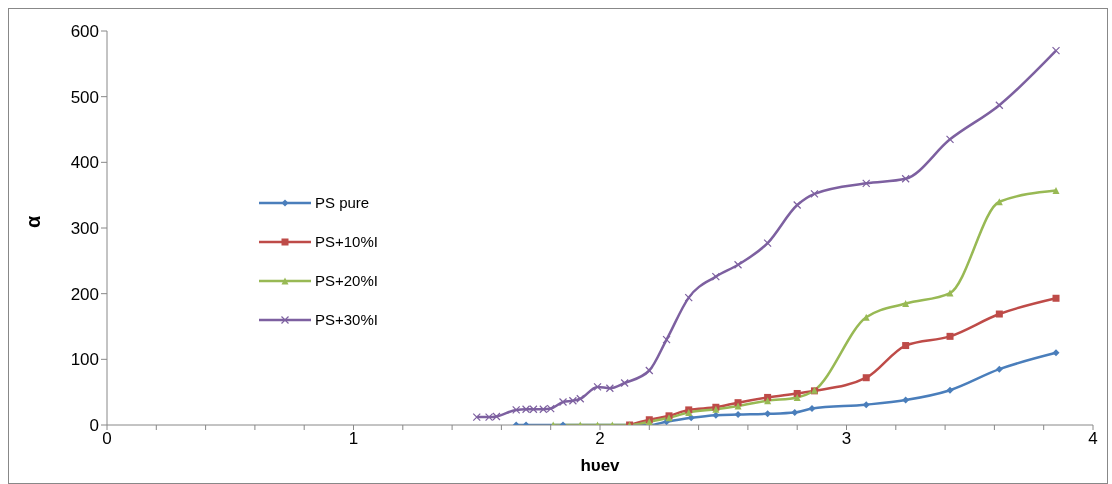 The image size is (1112, 484). I want to click on y-axis-title: α, so click(33, 221).